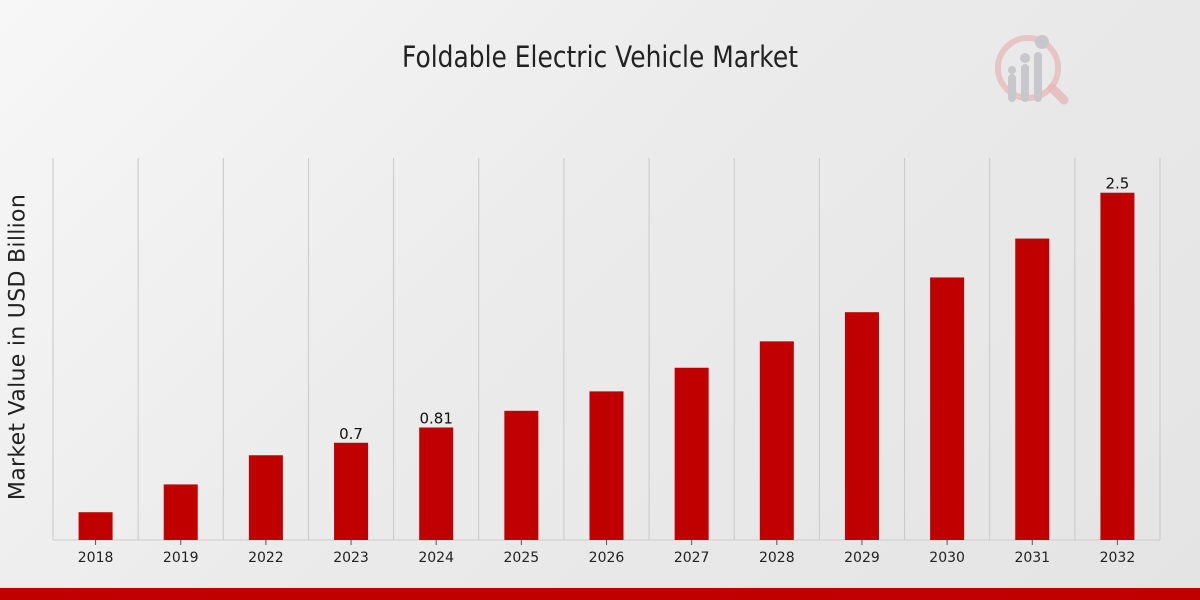 This screenshot has height=600, width=1200. I want to click on data-label: 2.5, so click(1117, 184).